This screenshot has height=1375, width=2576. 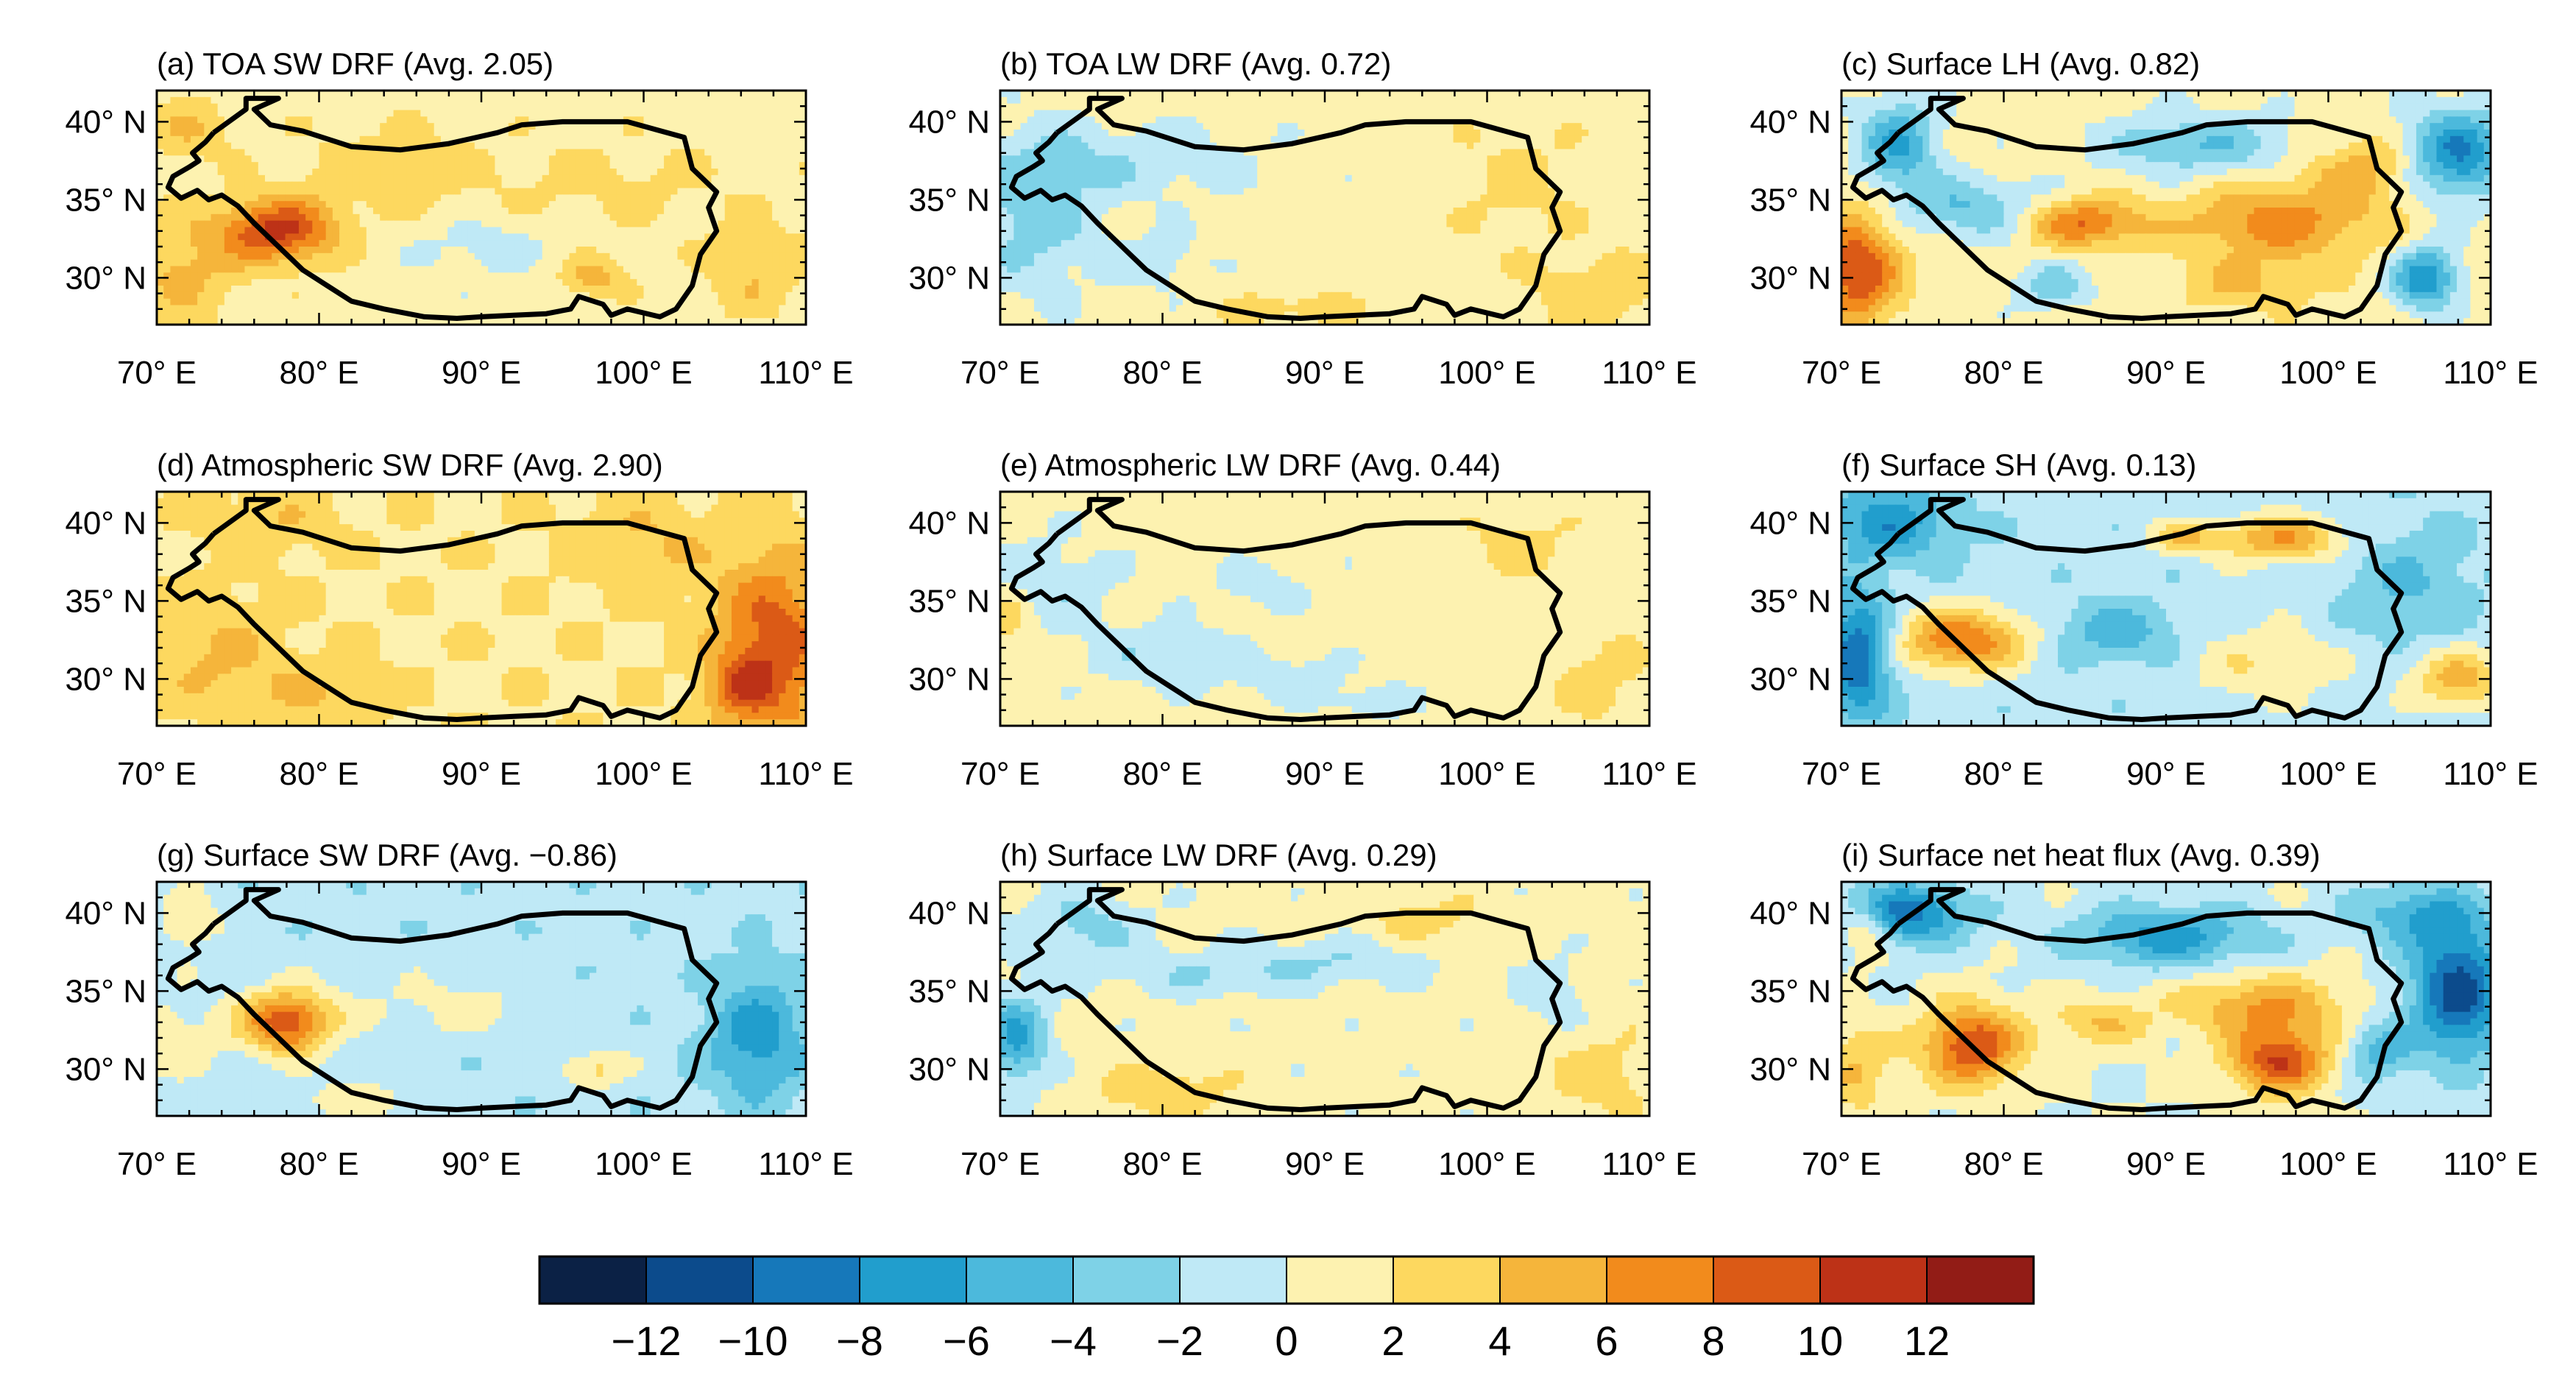 I want to click on panel-title: (c) Surface LH (Avg. 0.82), so click(x=2020, y=63).